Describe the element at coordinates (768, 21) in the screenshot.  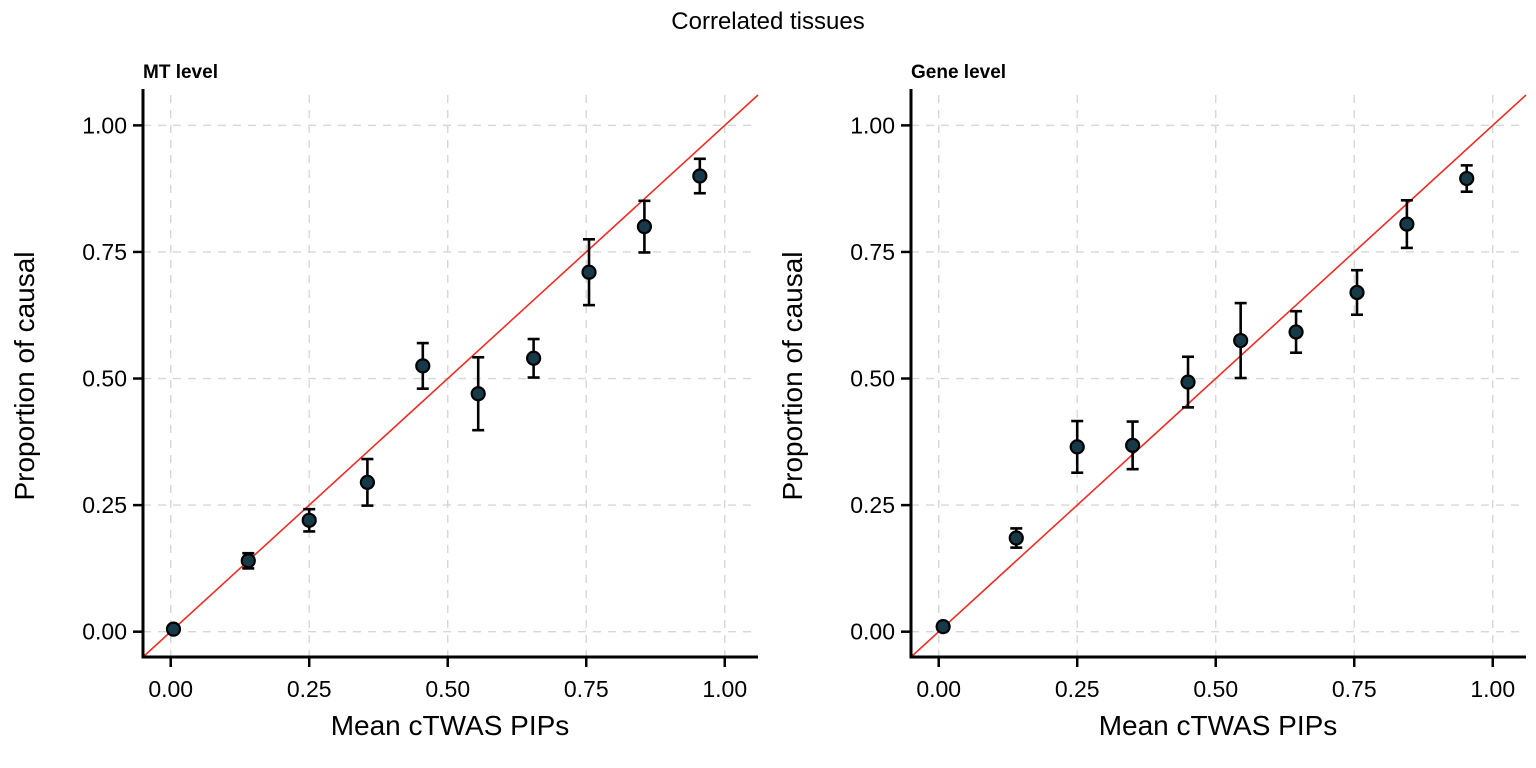
I see `chart-title: Correlated tissues` at that location.